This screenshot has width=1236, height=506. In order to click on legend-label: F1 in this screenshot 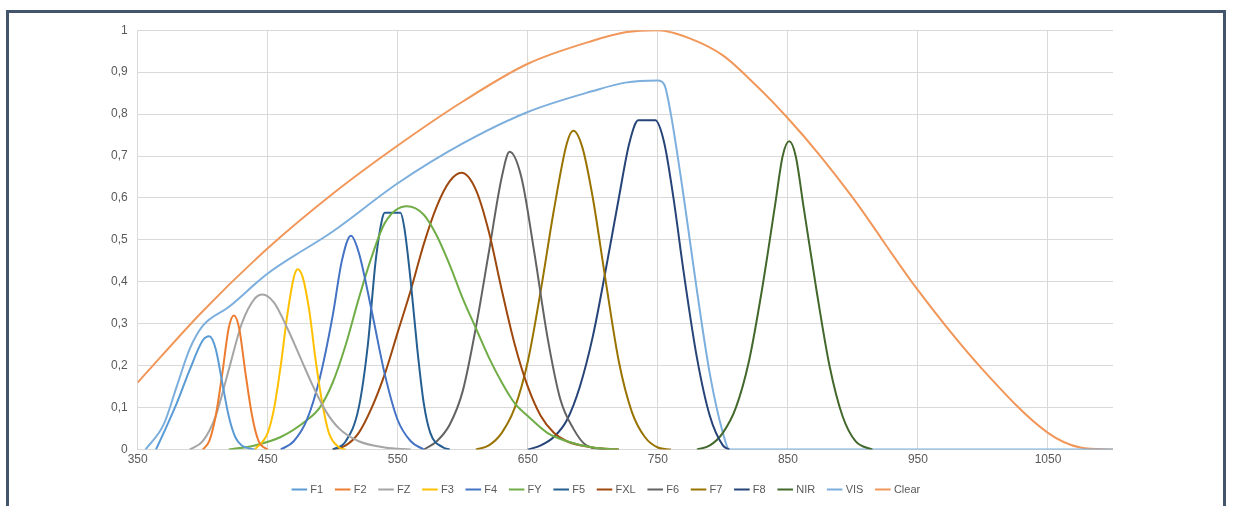, I will do `click(317, 488)`.